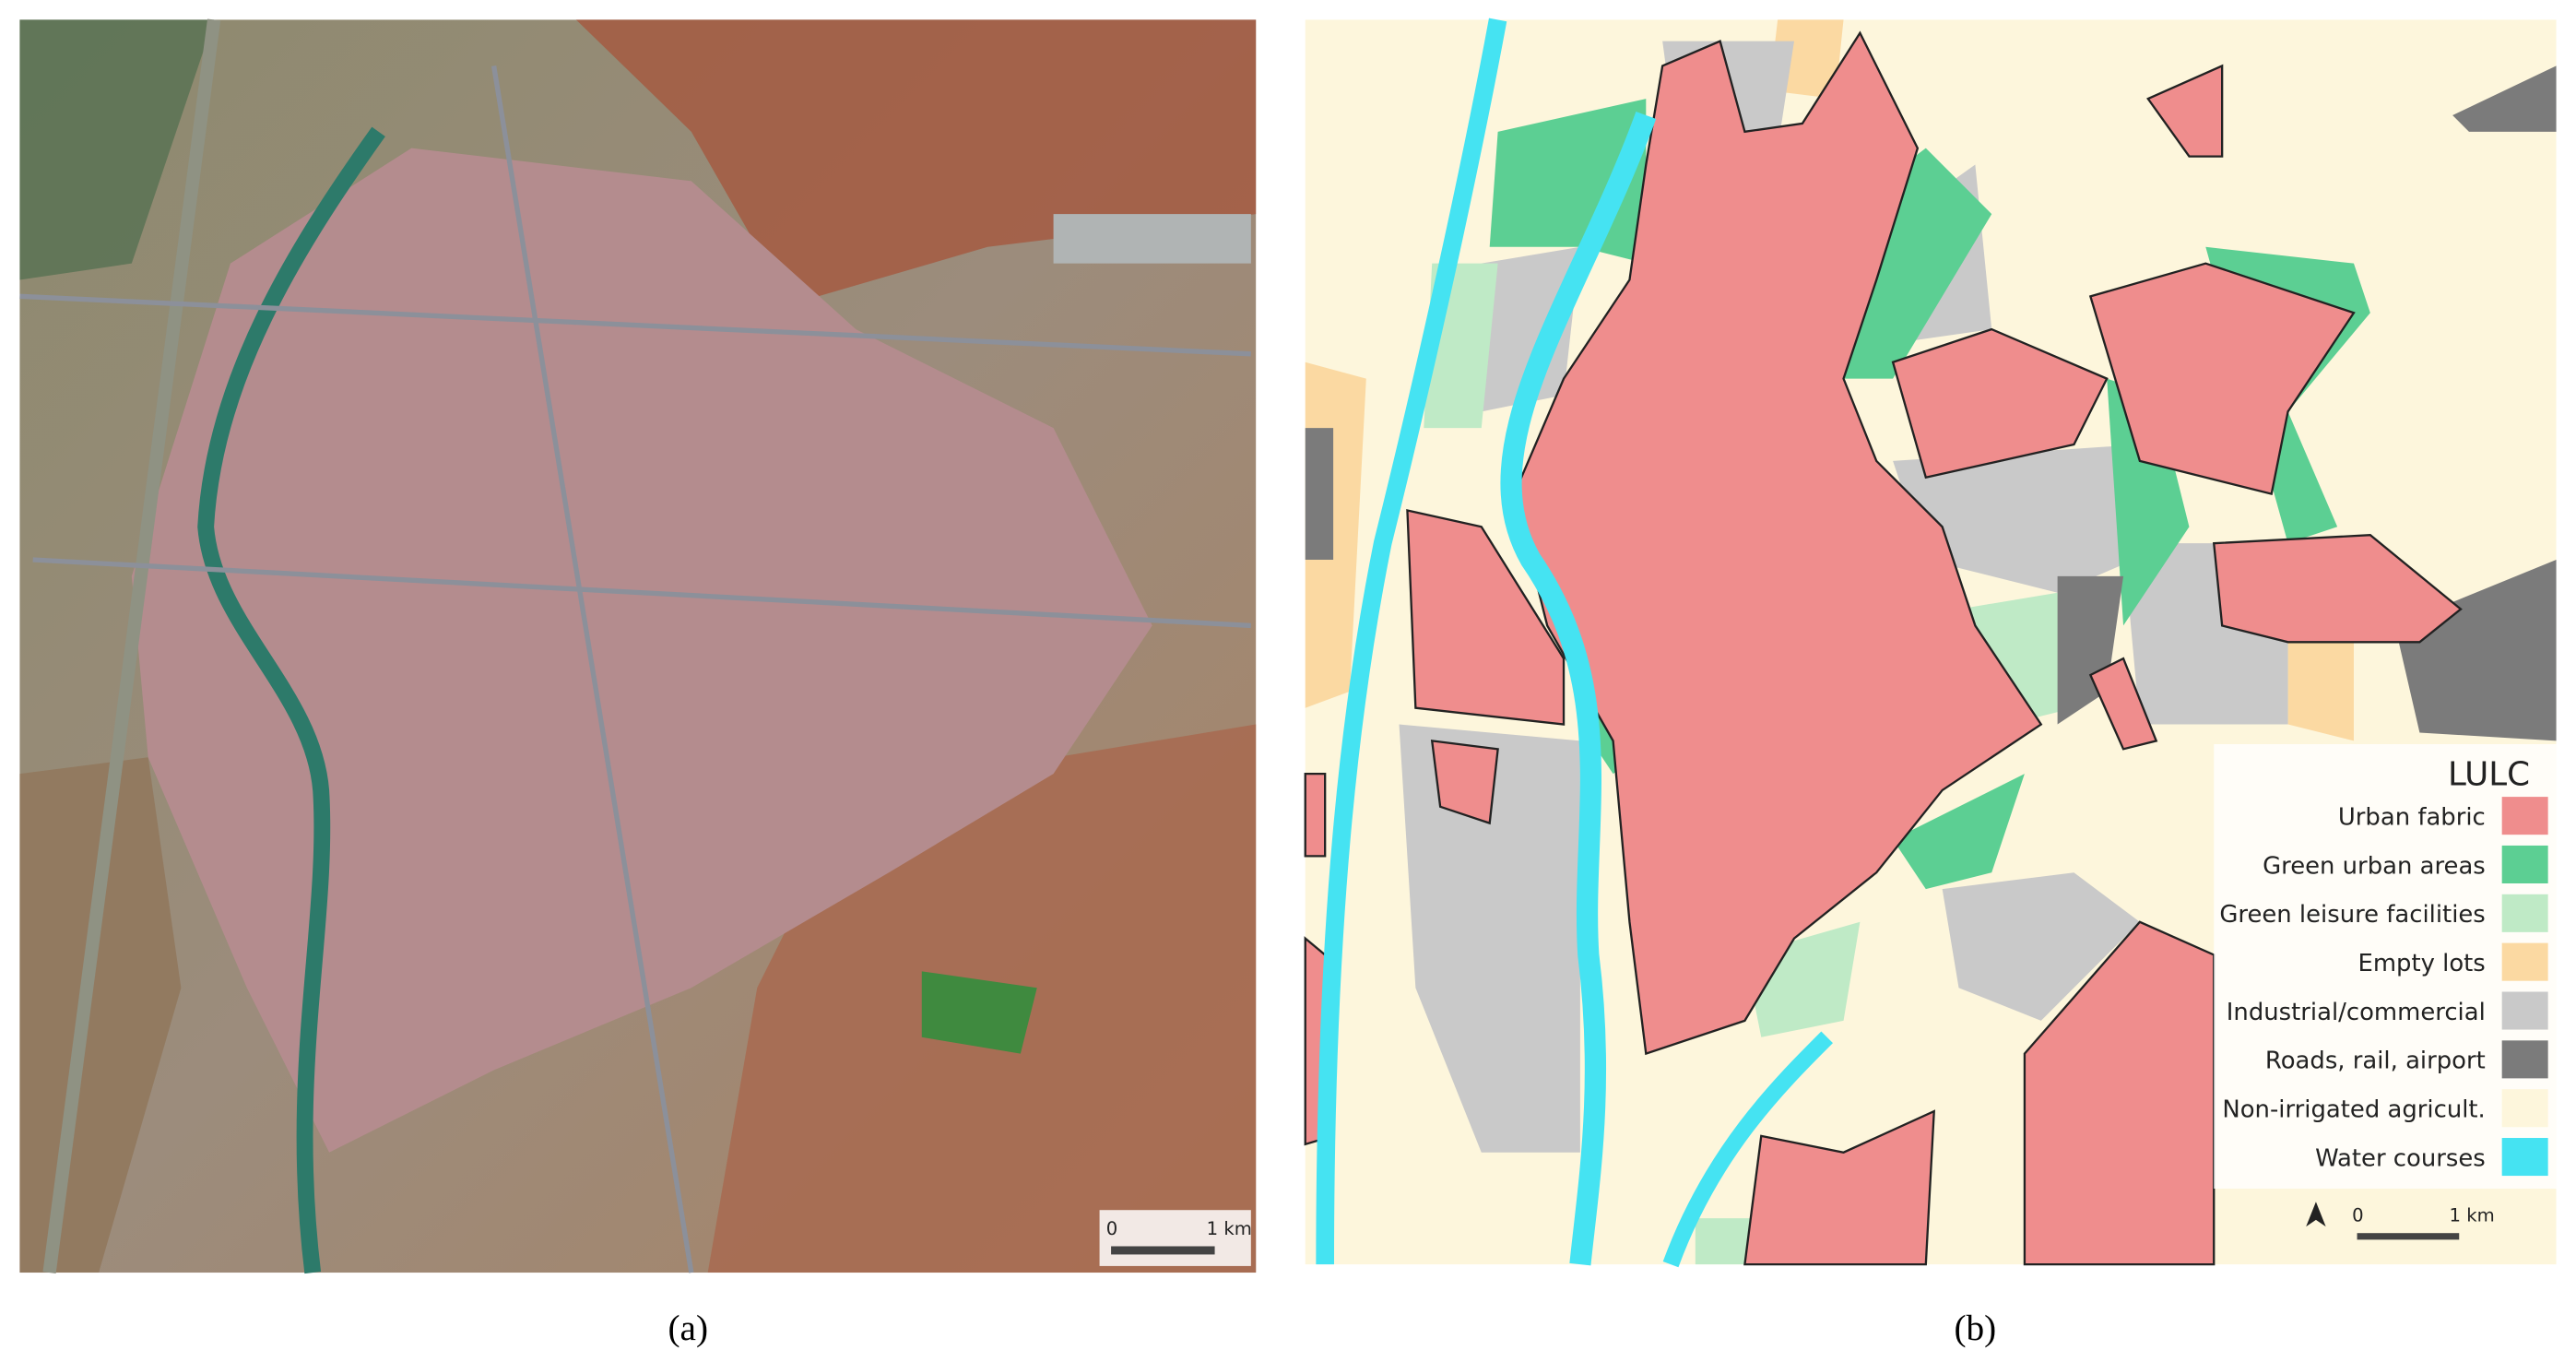 The height and width of the screenshot is (1362, 2576). I want to click on river, so click(291, 700).